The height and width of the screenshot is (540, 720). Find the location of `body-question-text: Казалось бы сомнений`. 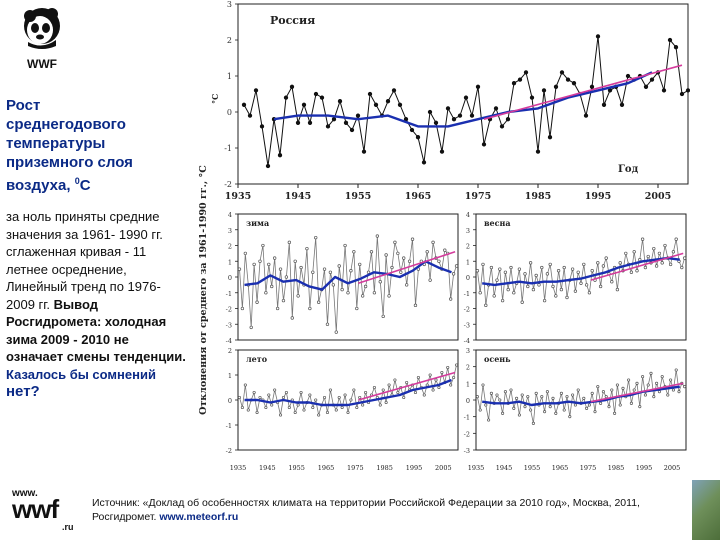

body-question-text: Казалось бы сомнений is located at coordinates (81, 374).